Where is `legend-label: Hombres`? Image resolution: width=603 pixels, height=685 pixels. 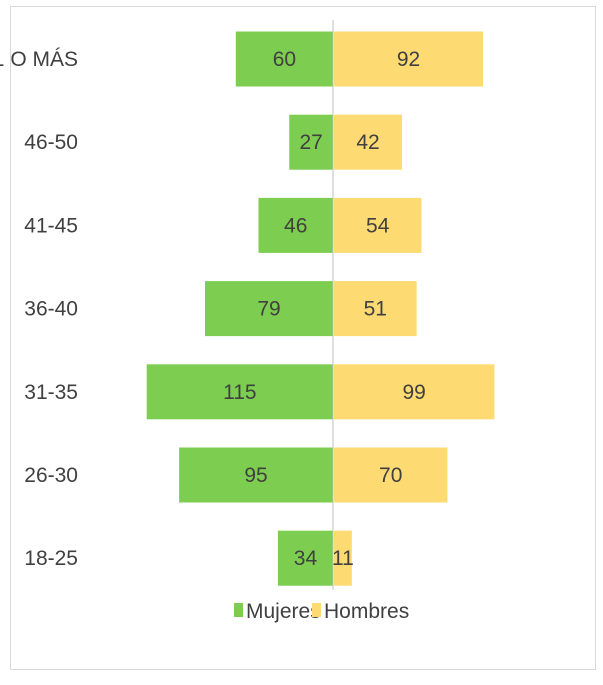
legend-label: Hombres is located at coordinates (366, 611).